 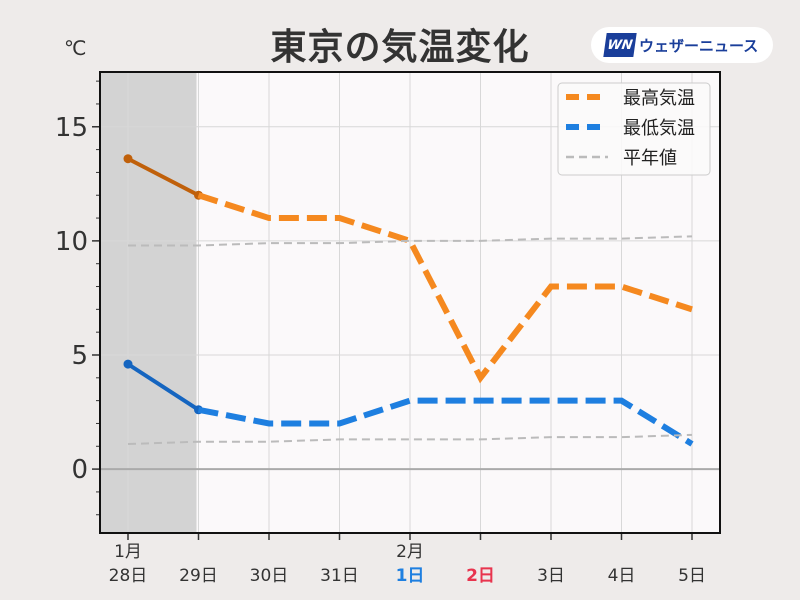 What do you see at coordinates (71, 242) in the screenshot?
I see `y-tick-label: 10` at bounding box center [71, 242].